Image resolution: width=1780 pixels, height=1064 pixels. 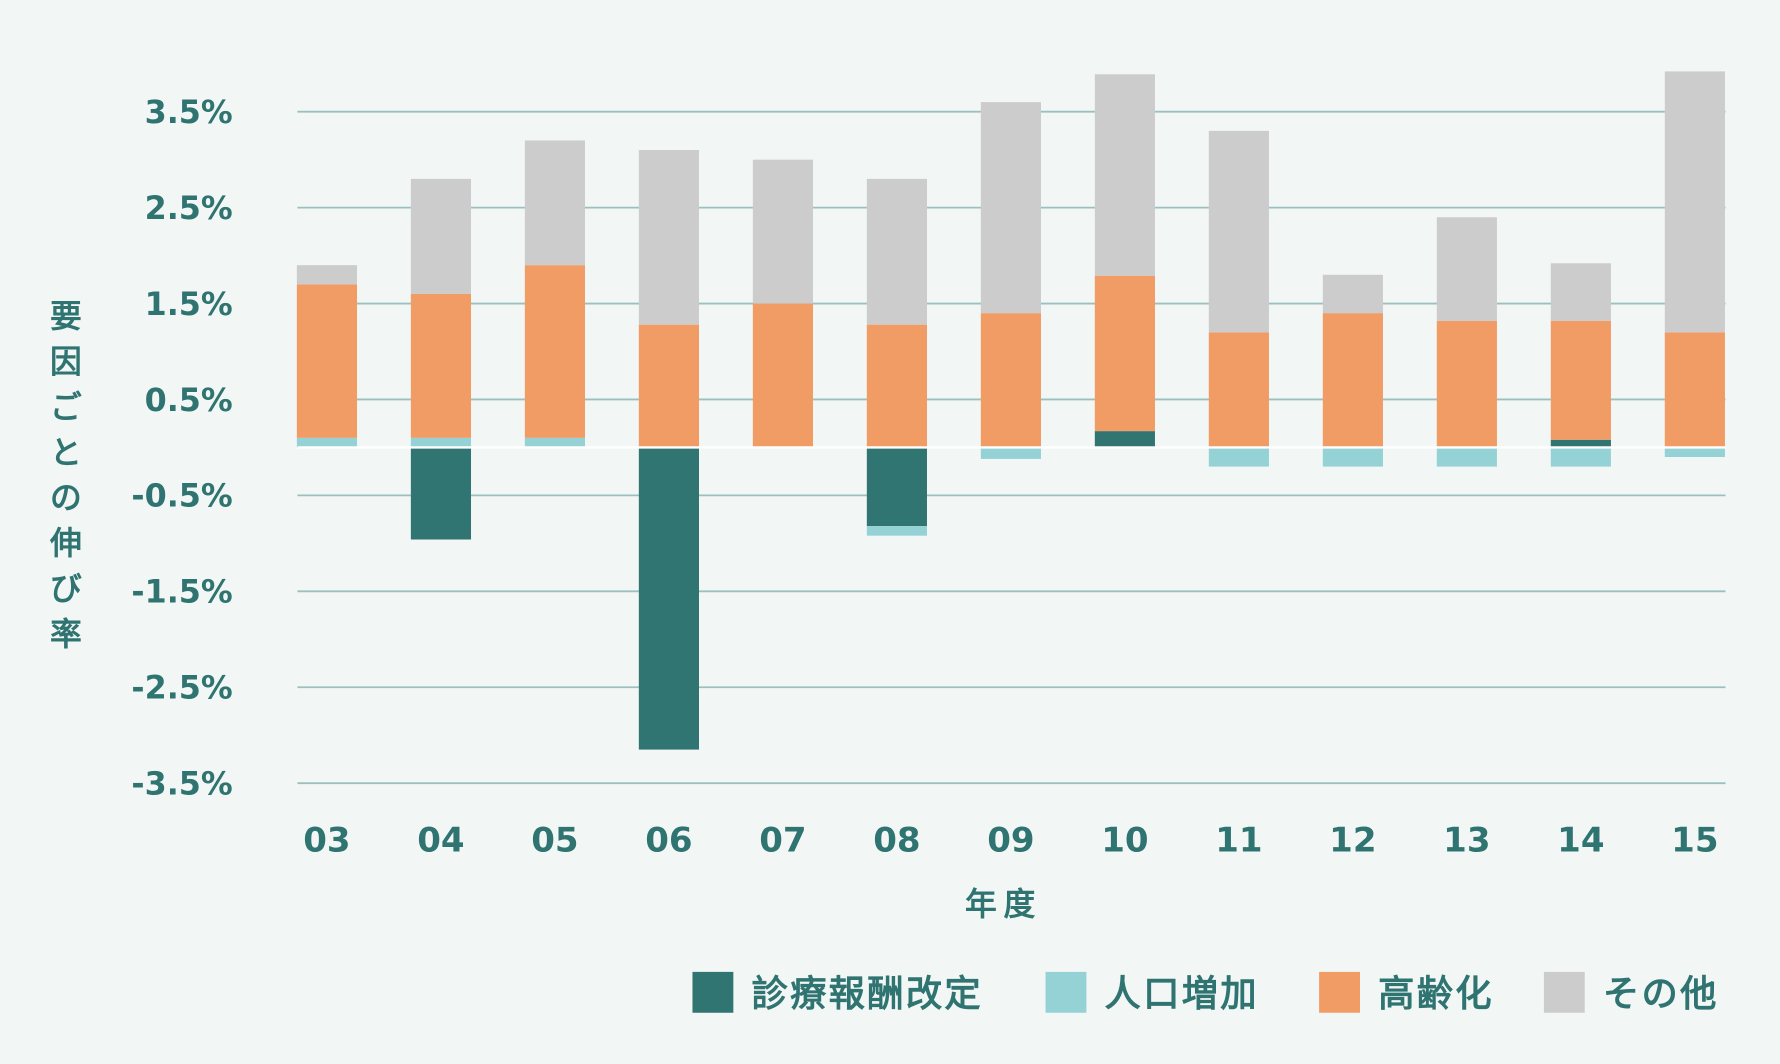 What do you see at coordinates (189, 209) in the screenshot?
I see `y-tick-label: 2.5%` at bounding box center [189, 209].